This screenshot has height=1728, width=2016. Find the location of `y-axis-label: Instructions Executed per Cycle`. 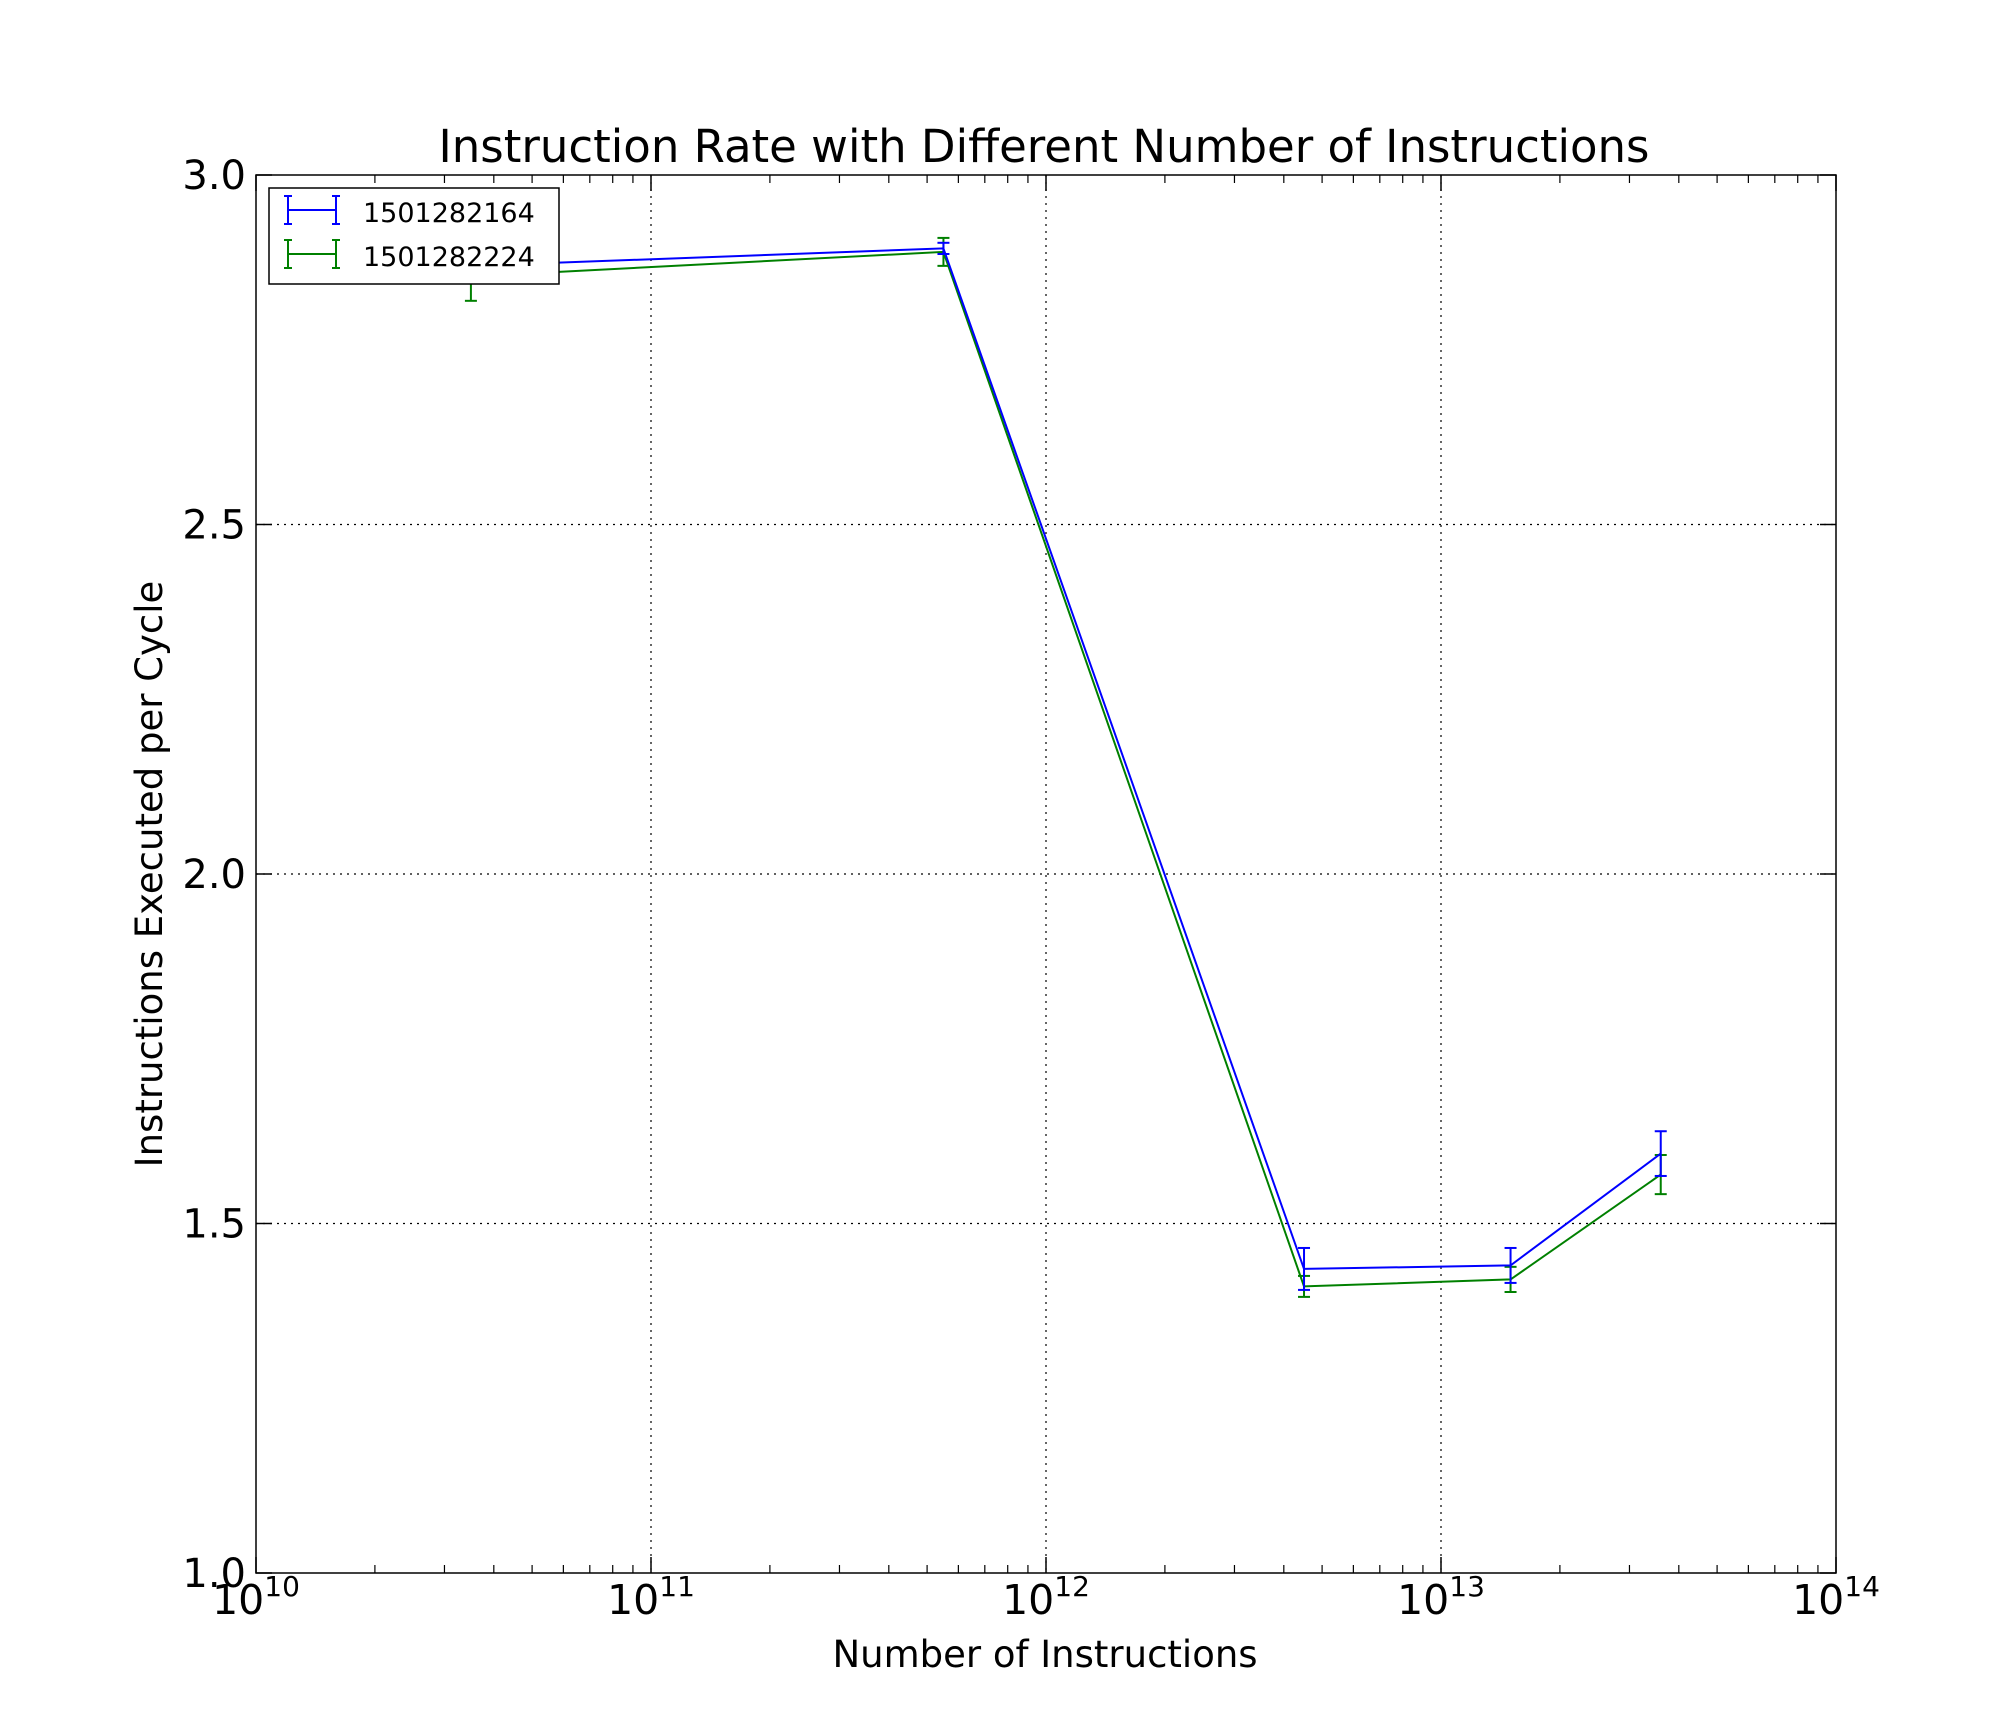

y-axis-label: Instructions Executed per Cycle is located at coordinates (149, 874).